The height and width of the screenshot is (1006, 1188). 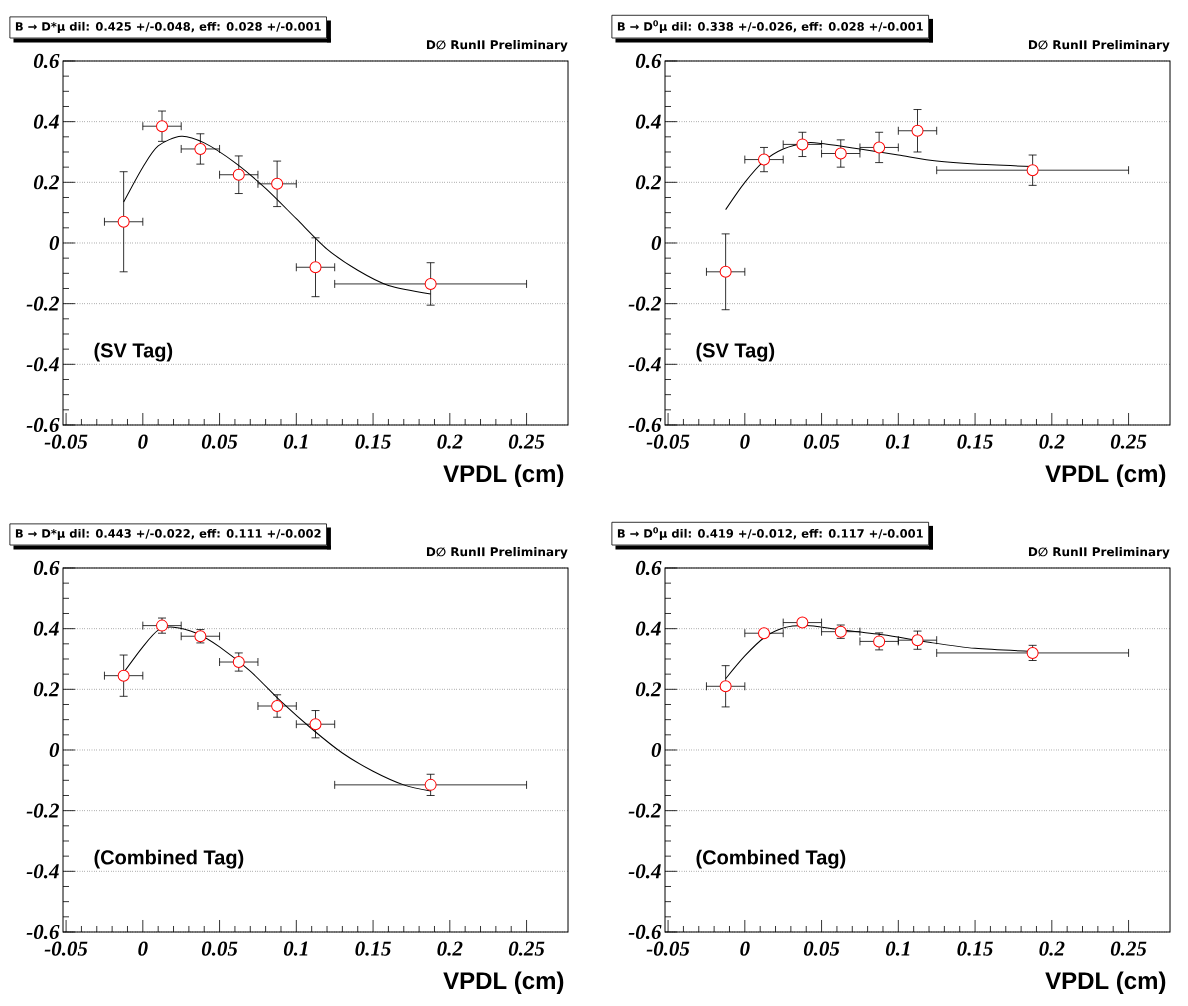 What do you see at coordinates (168, 534) in the screenshot?
I see `chart-title: B → D*μ dil: 0.443 +/-0.022, eff: 0.111 +/-0.002` at bounding box center [168, 534].